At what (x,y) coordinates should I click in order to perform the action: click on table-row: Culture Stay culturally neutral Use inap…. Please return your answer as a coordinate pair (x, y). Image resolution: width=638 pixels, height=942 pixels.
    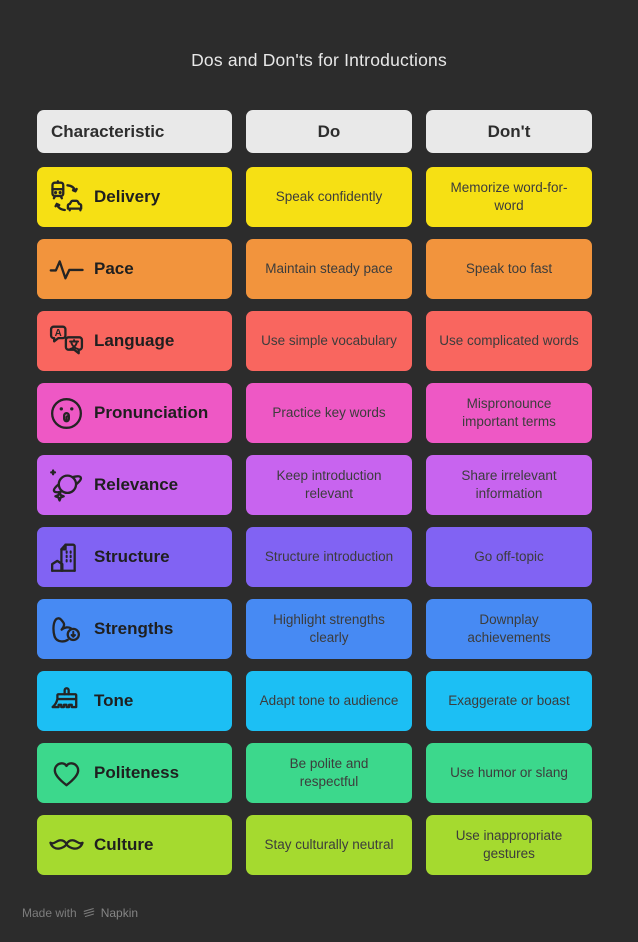
    Looking at the image, I should click on (314, 845).